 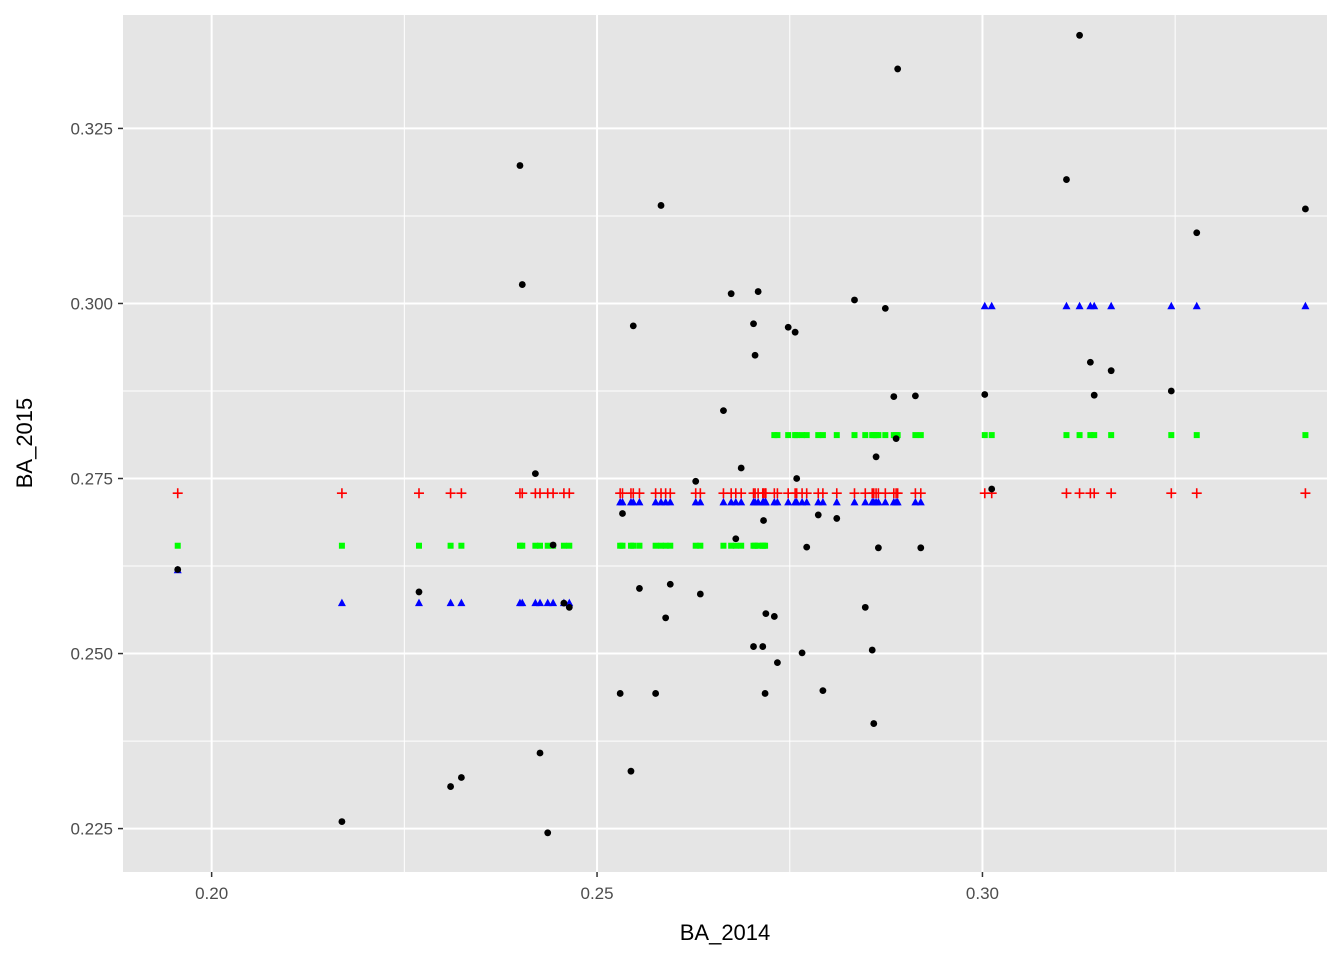 I want to click on y-tick-label: 0.275, so click(x=91, y=479).